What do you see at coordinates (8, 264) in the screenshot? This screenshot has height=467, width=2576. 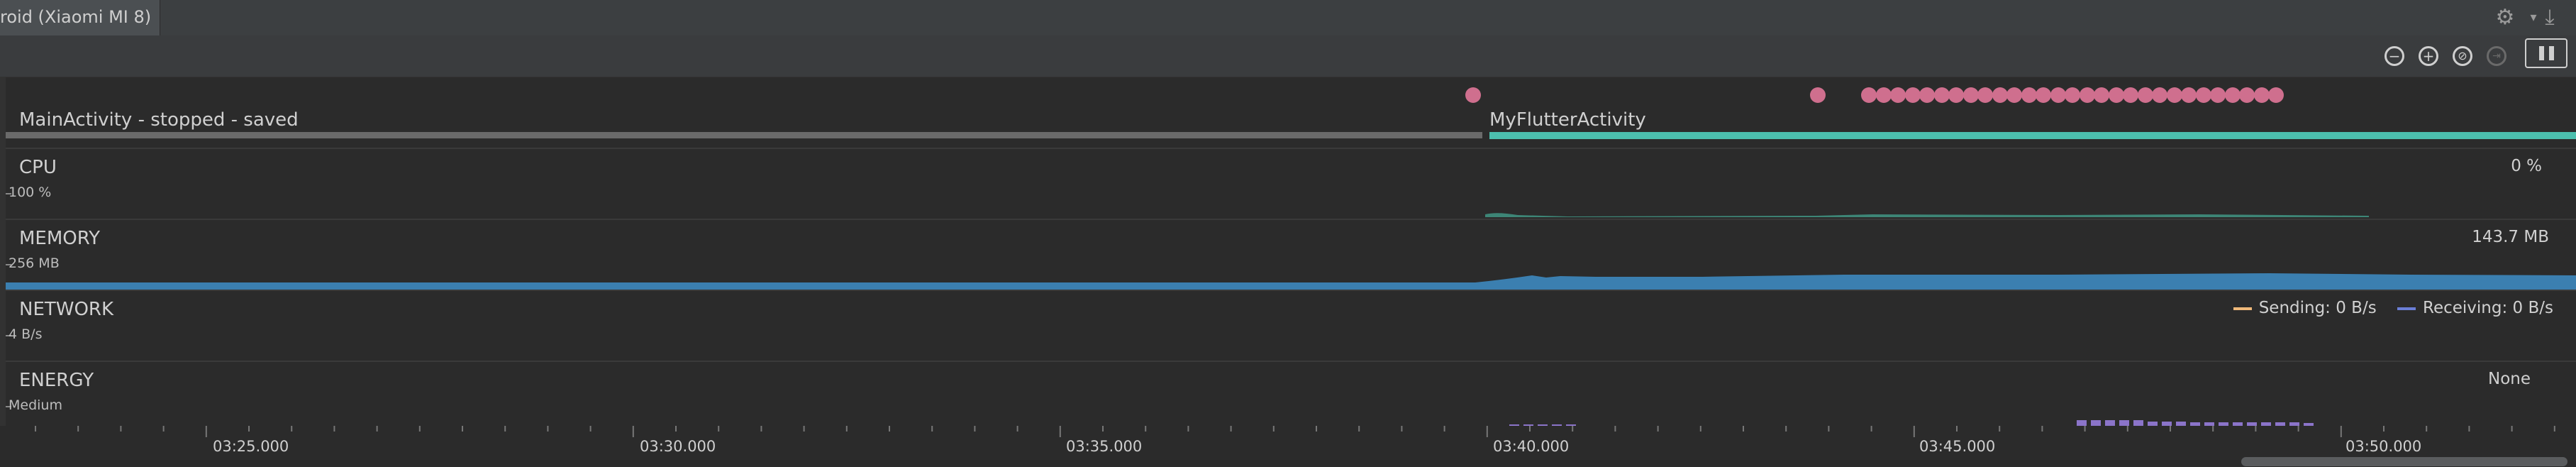 I see `memory-scale-tick` at bounding box center [8, 264].